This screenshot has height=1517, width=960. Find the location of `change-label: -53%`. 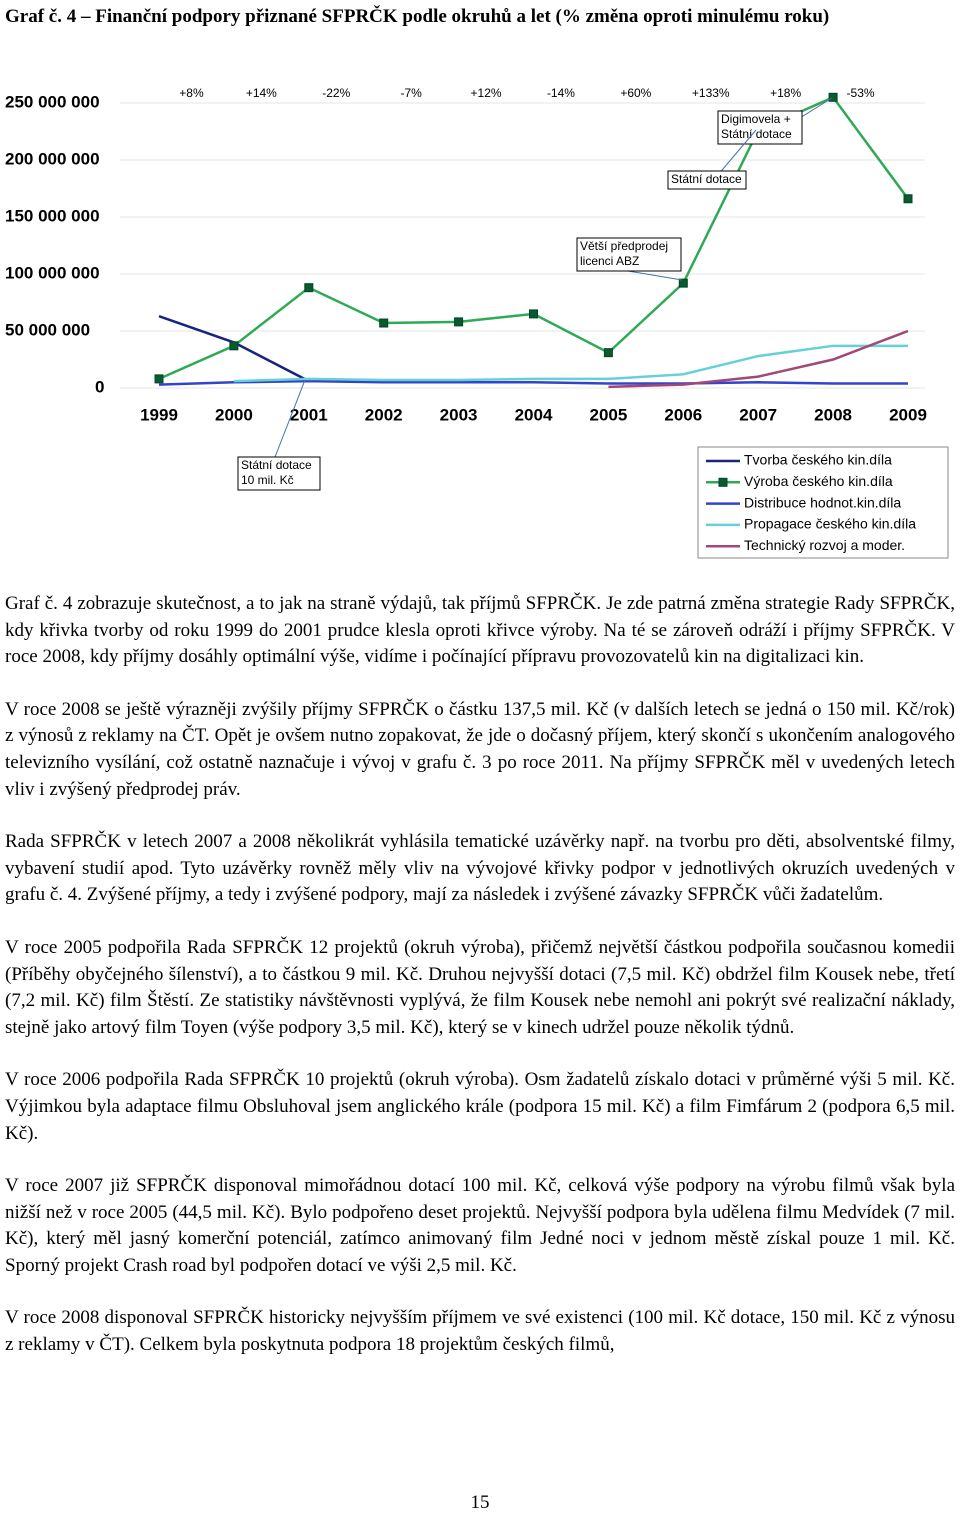

change-label: -53% is located at coordinates (861, 93).